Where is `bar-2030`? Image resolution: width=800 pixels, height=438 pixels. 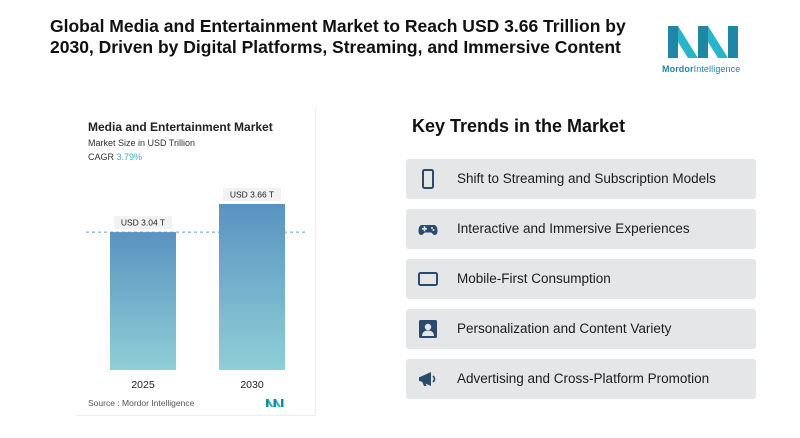
bar-2030 is located at coordinates (252, 287).